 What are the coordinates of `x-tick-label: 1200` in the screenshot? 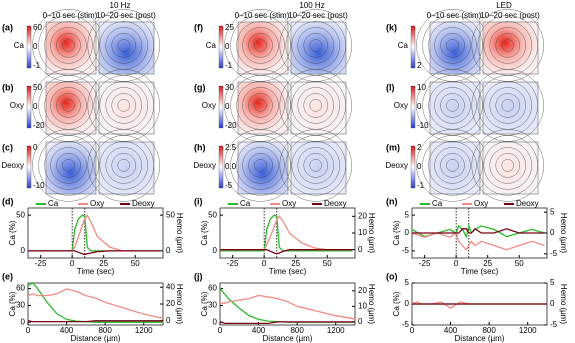 It's located at (336, 330).